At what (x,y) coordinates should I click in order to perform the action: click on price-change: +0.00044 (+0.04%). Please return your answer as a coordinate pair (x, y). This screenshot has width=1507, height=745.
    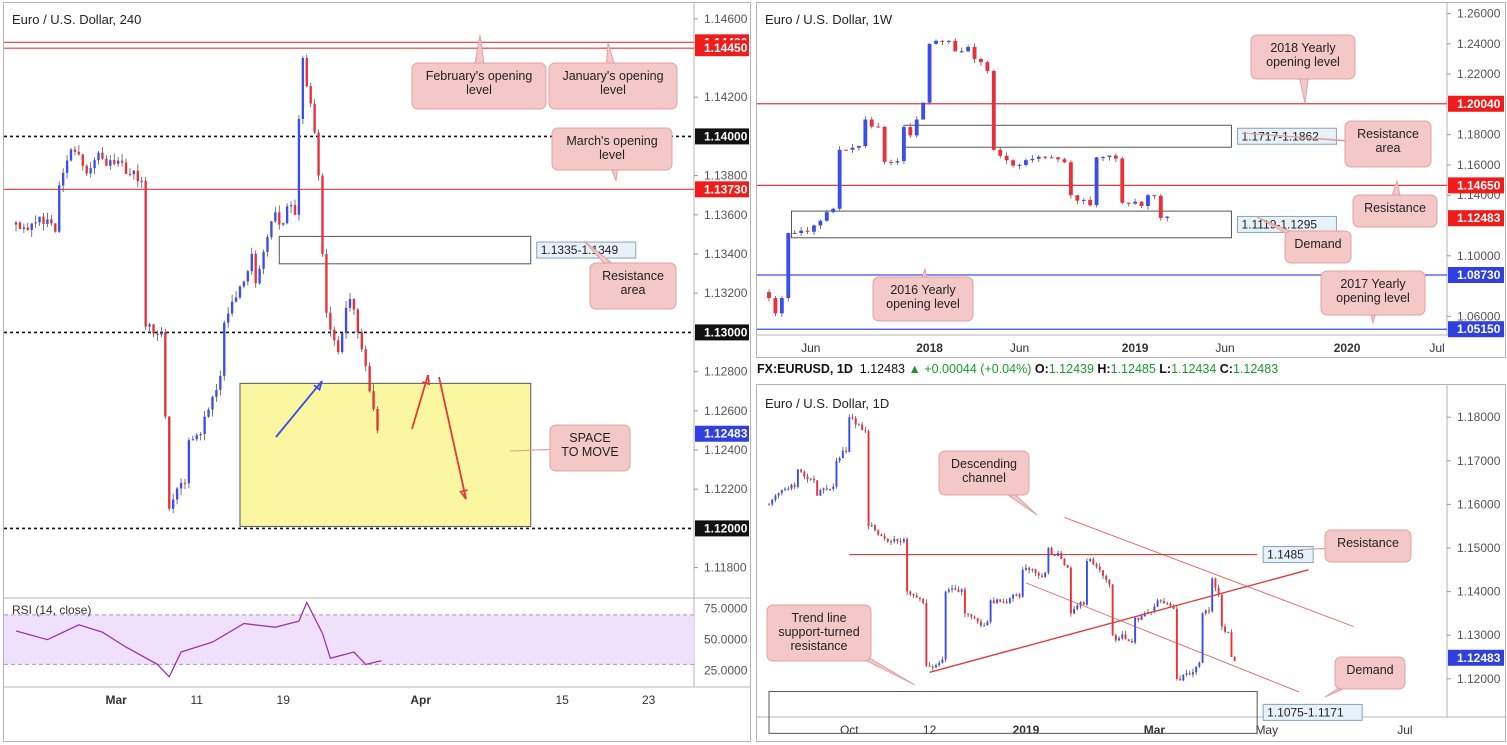
    Looking at the image, I should click on (978, 369).